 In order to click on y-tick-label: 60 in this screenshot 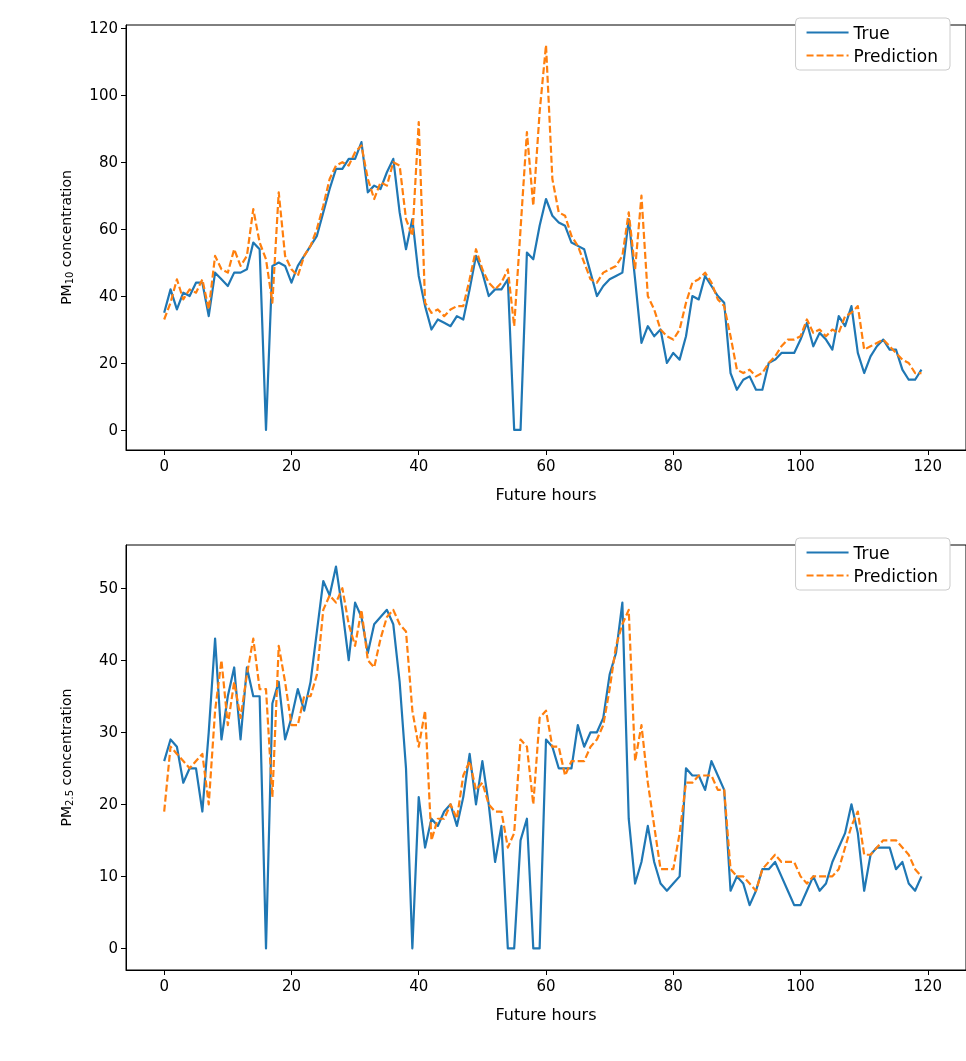, I will do `click(108, 229)`.